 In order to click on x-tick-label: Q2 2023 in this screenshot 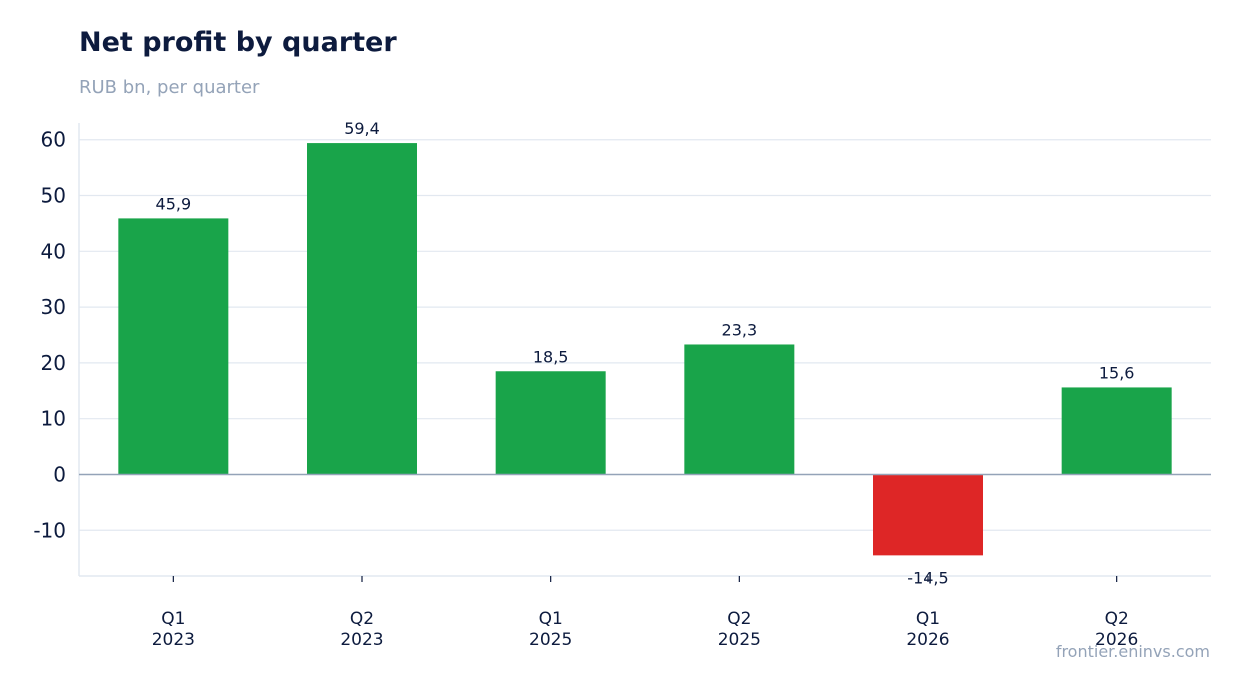, I will do `click(361, 629)`.